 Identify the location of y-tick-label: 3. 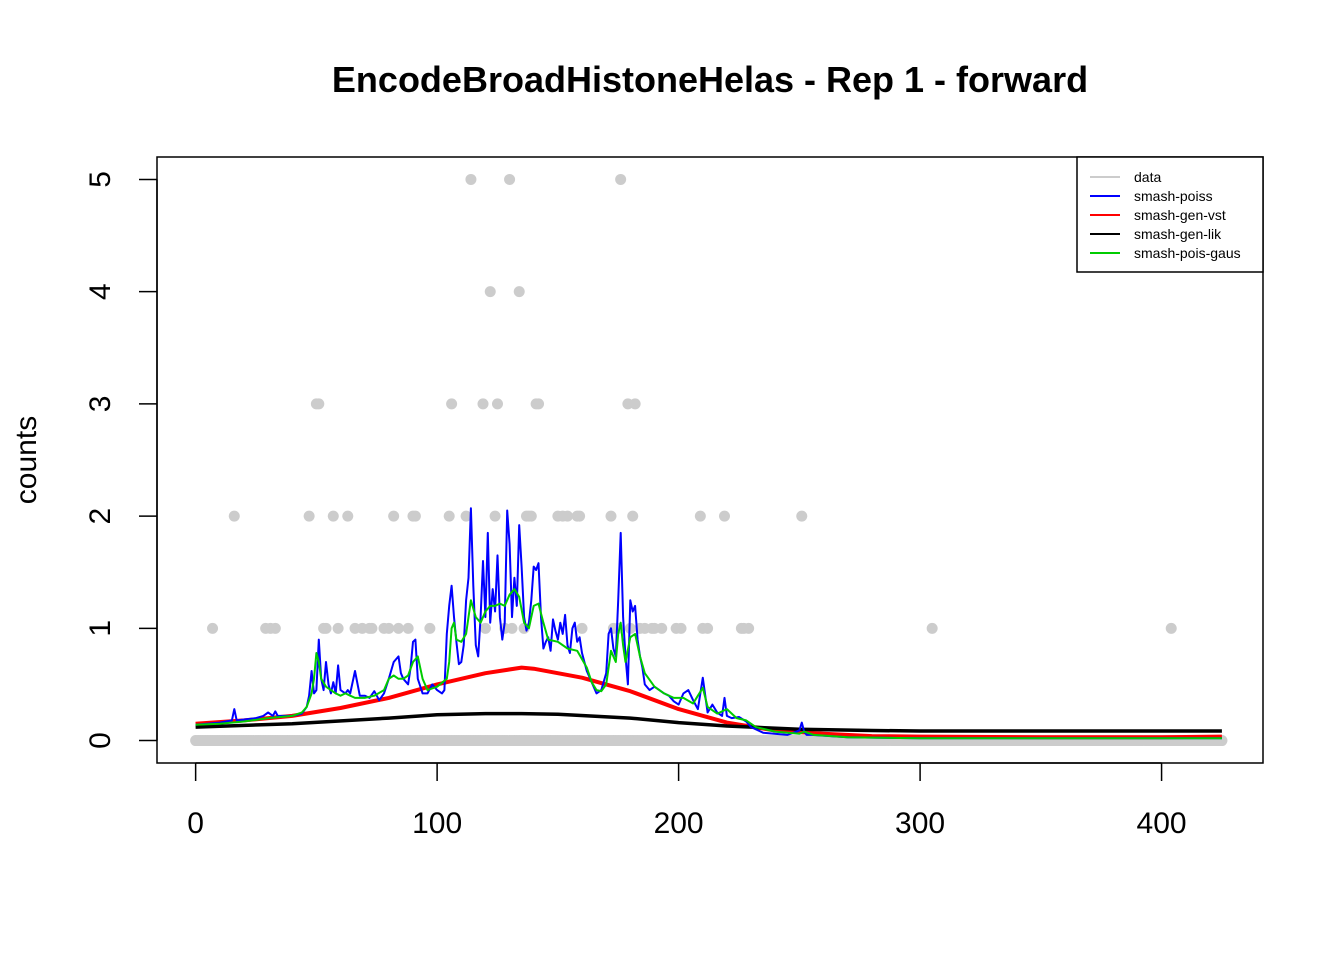
(100, 404).